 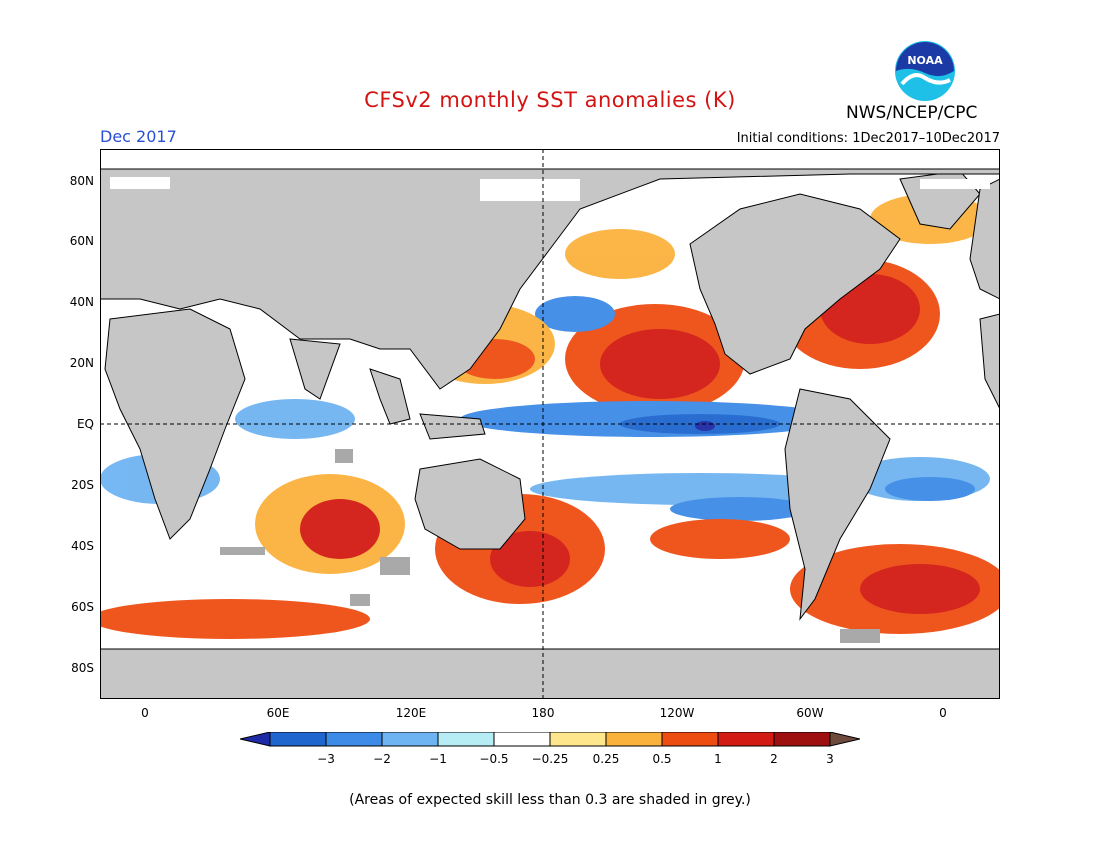 I want to click on sea-ice-patches, so click(x=550, y=189).